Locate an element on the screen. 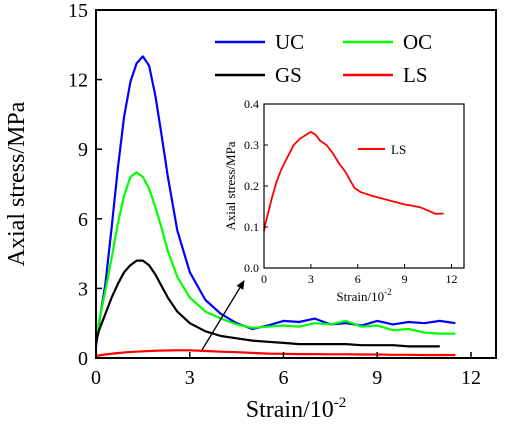  main-legend: UC OC GS LS is located at coordinates (323, 58).